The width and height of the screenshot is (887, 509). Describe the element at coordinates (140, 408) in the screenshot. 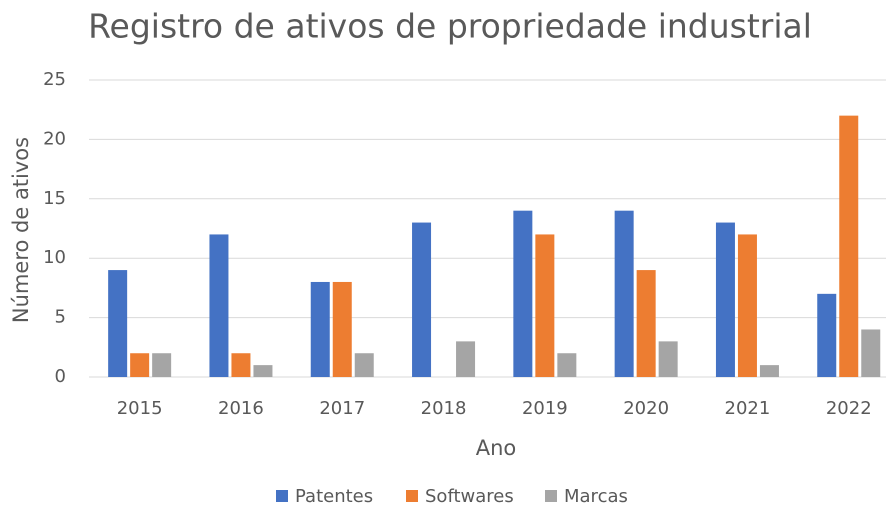

I see `x-tick-label: 2015` at that location.